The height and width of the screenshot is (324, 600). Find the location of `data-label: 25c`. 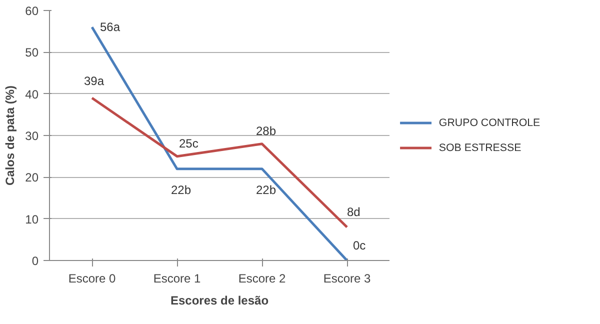

data-label: 25c is located at coordinates (188, 143).